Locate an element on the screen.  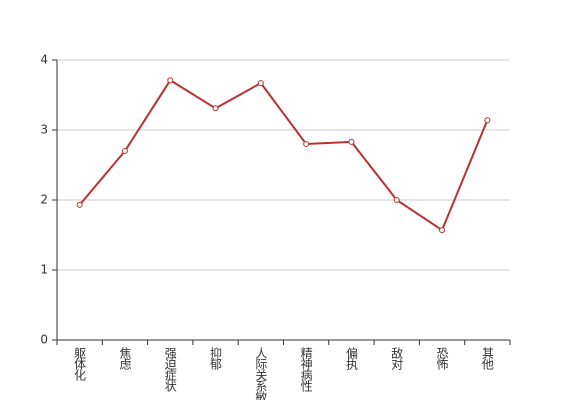
x-tick-label: 焦虑 is located at coordinates (125, 358).